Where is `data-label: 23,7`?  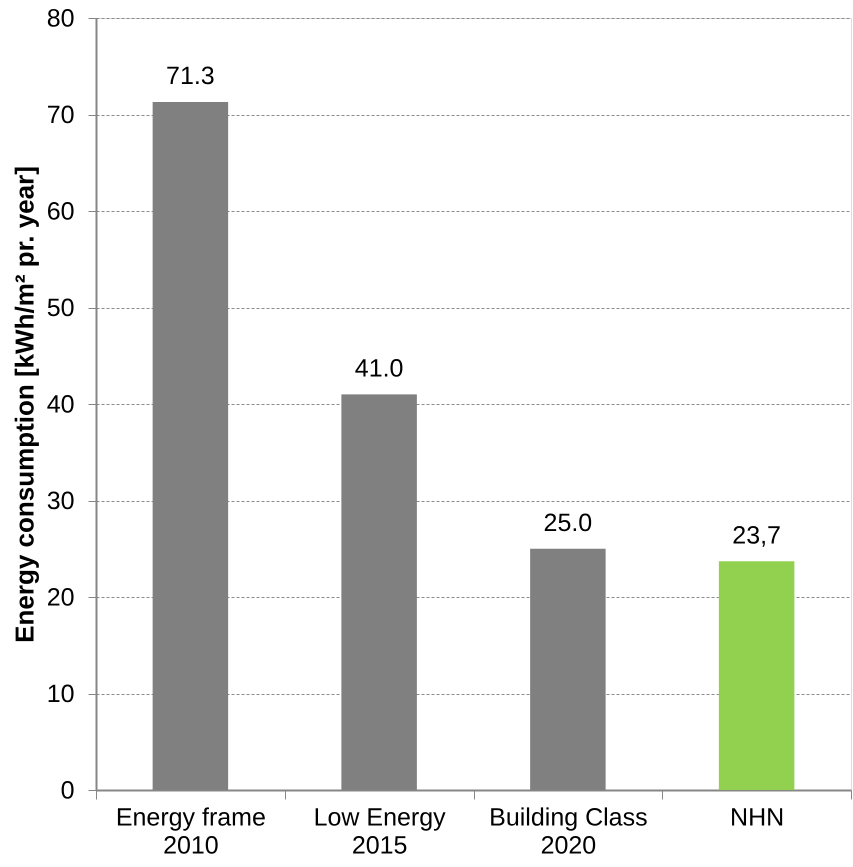 data-label: 23,7 is located at coordinates (756, 535).